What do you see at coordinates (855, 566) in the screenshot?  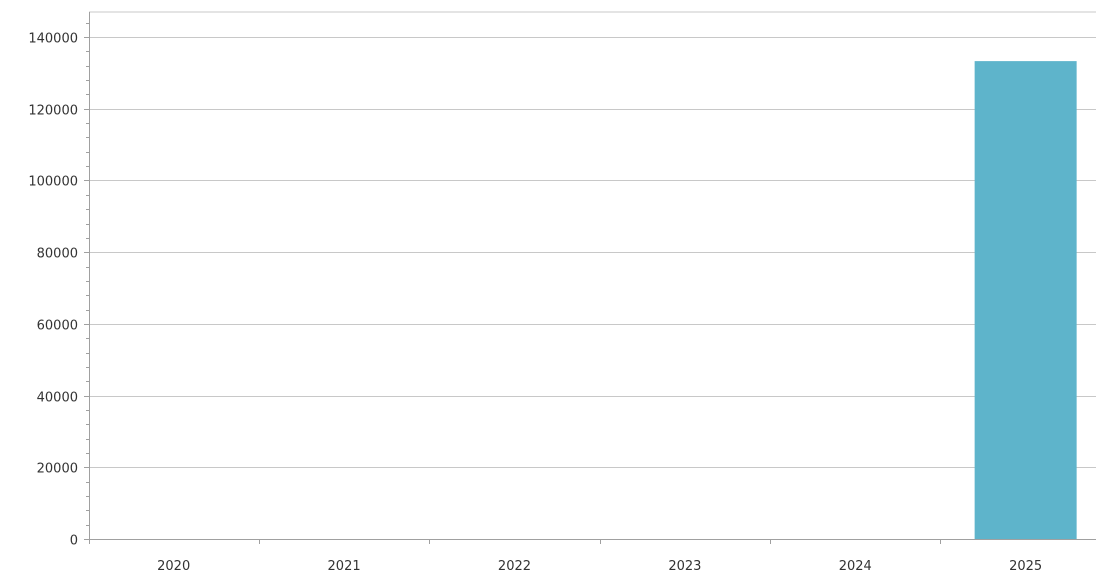 I see `x-tick-label: 2024` at bounding box center [855, 566].